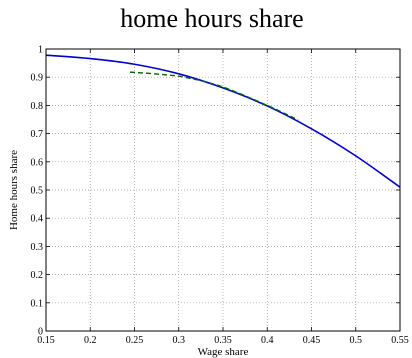 This screenshot has width=412, height=358. I want to click on y-tick-label: 0.9, so click(37, 78).